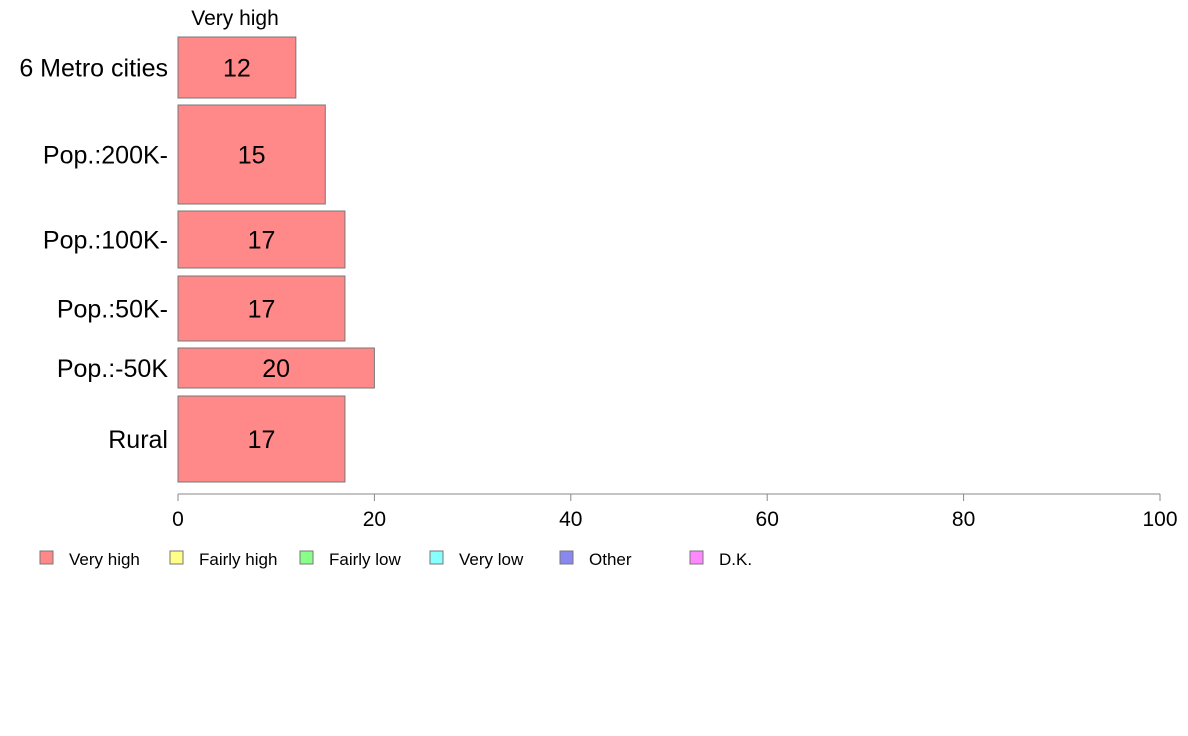 The image size is (1188, 736). What do you see at coordinates (238, 559) in the screenshot?
I see `legend-label: Fairly high` at bounding box center [238, 559].